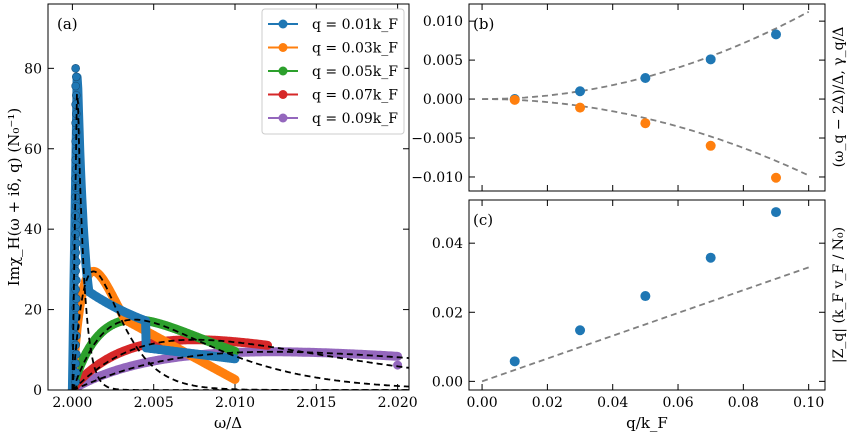  I want to click on panel-c-xtick-label: 0.02, so click(547, 403).